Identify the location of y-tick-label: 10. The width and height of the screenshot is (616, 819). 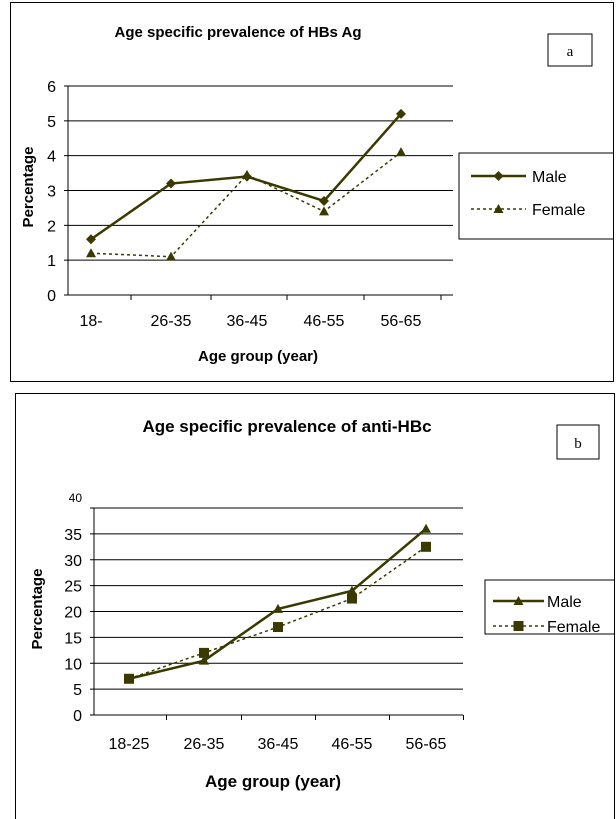
(73, 664).